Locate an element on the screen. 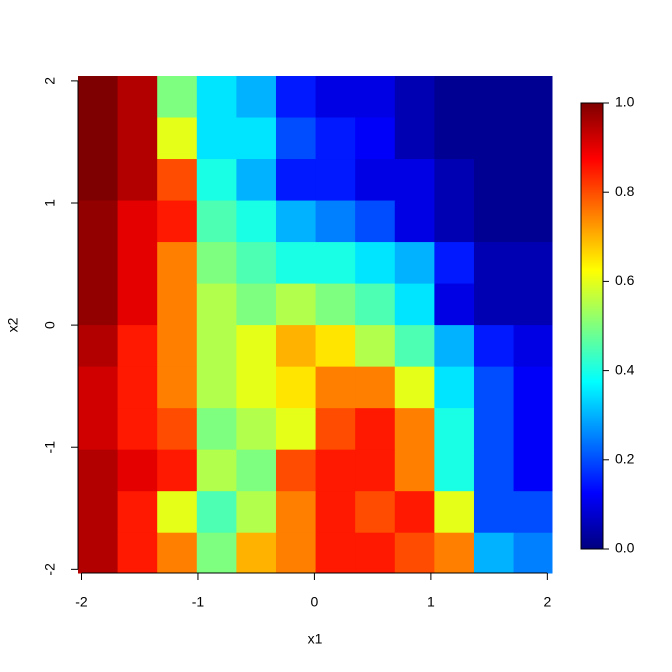  colorbar-tick-label: 0.0 is located at coordinates (625, 548).